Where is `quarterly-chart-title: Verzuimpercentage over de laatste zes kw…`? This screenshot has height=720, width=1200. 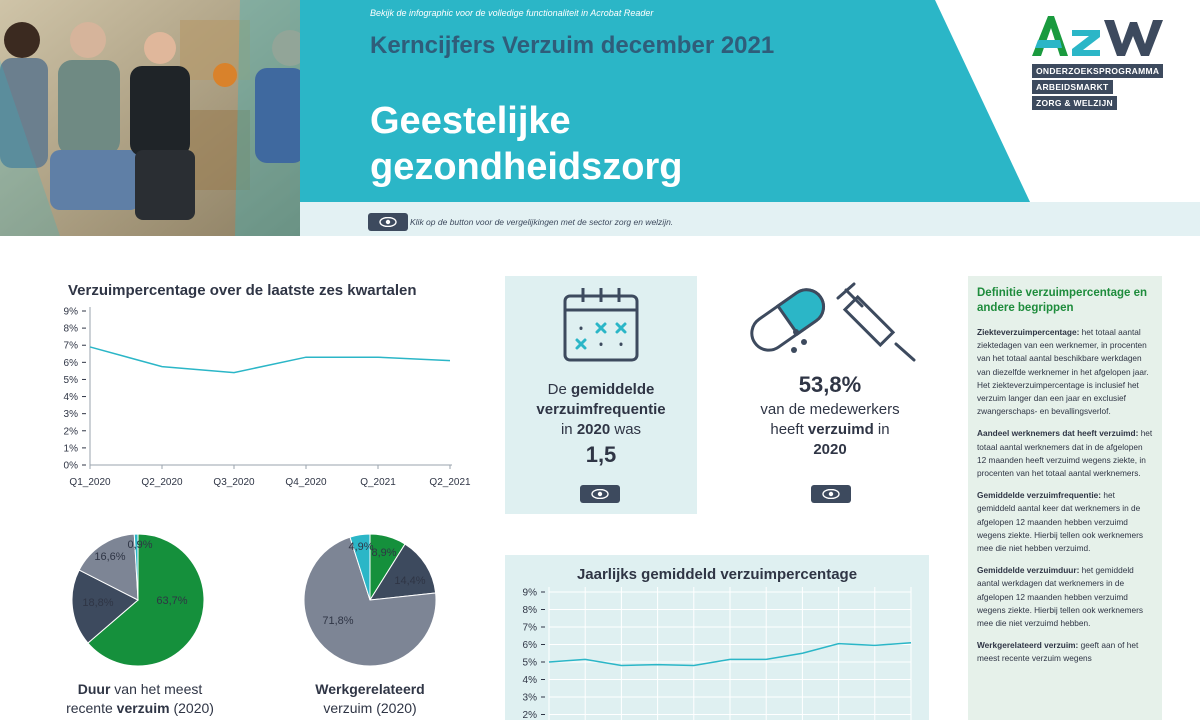 quarterly-chart-title: Verzuimpercentage over de laatste zes kw… is located at coordinates (242, 290).